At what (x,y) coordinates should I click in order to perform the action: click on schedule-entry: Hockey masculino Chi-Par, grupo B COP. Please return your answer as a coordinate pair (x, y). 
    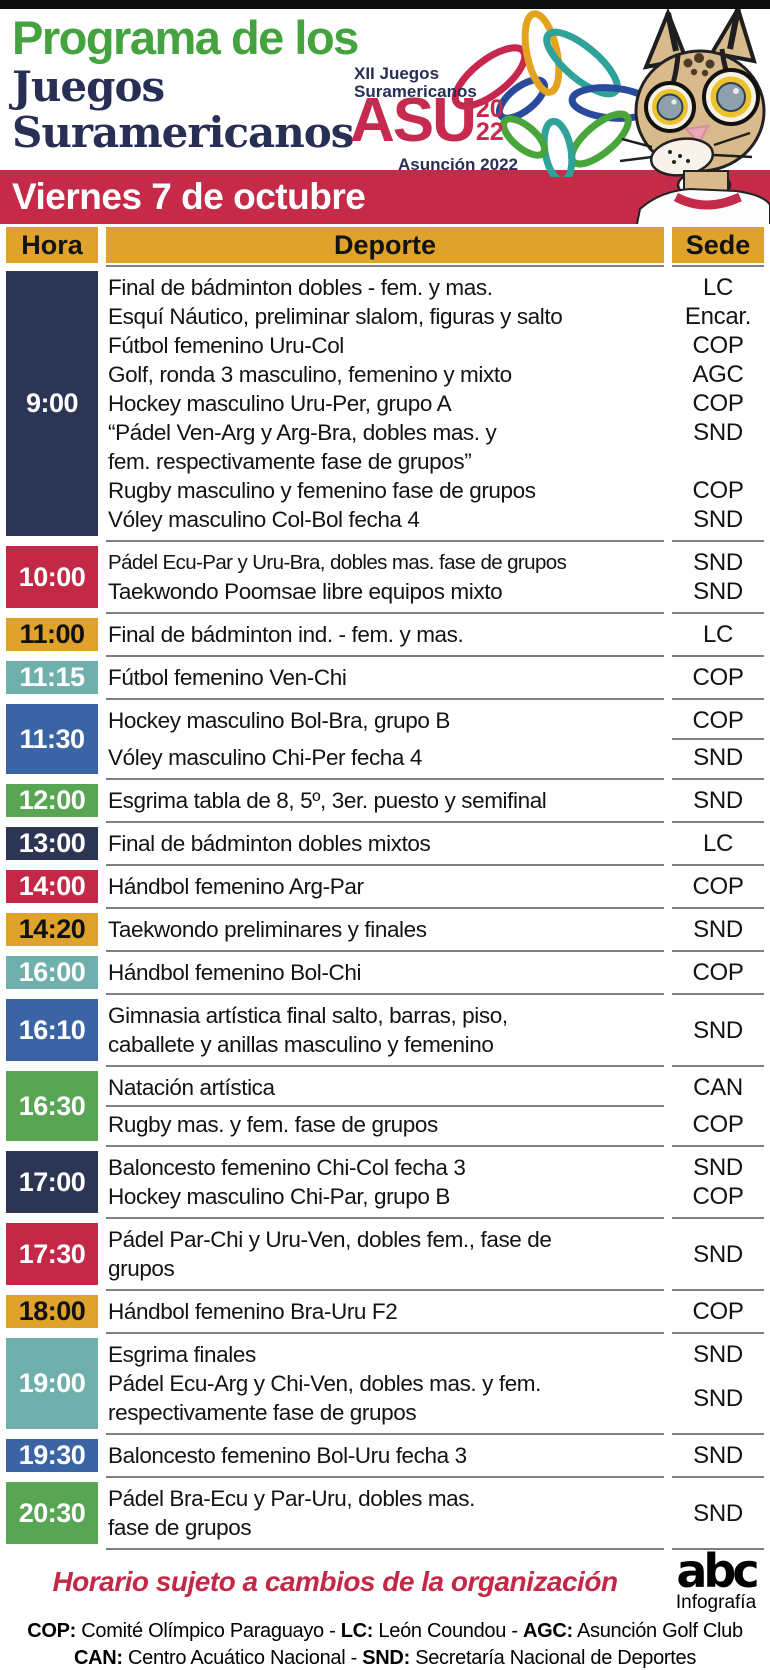
    Looking at the image, I should click on (435, 1196).